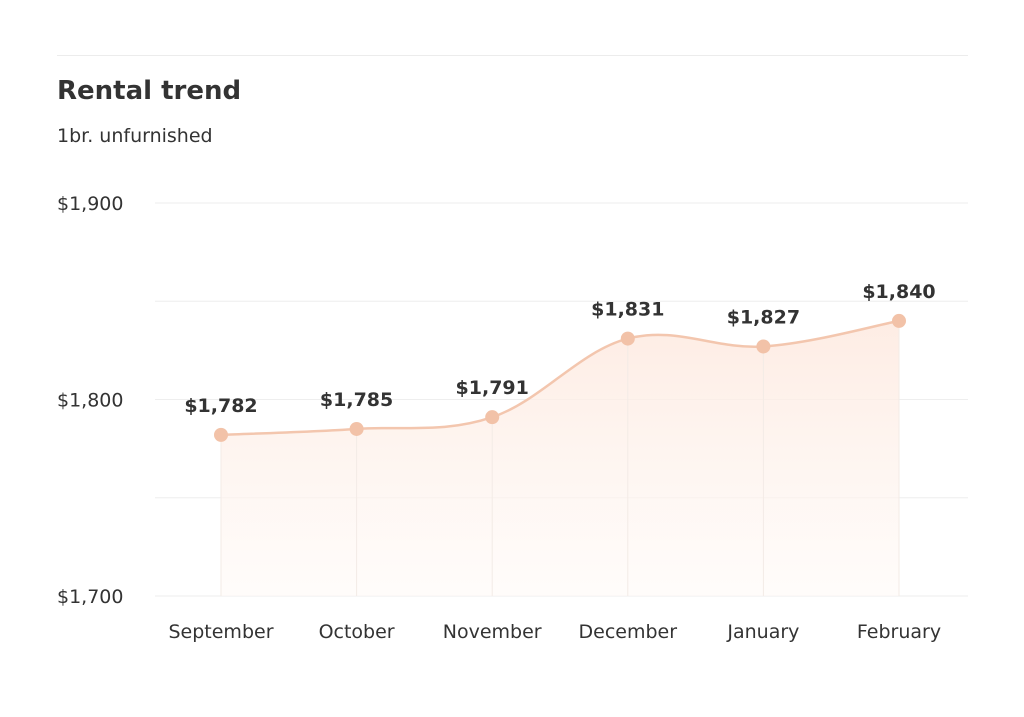 The image size is (1024, 717). Describe the element at coordinates (898, 292) in the screenshot. I see `data-label: $1,840` at that location.